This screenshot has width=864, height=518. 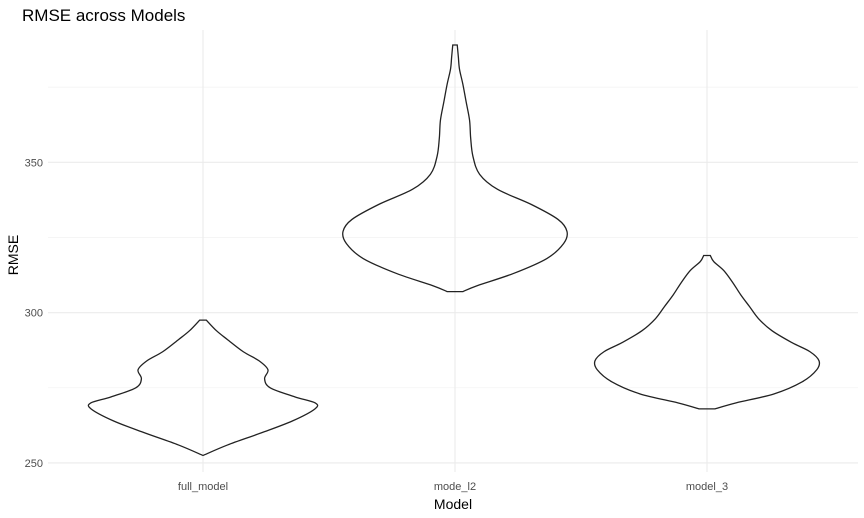 What do you see at coordinates (34, 163) in the screenshot?
I see `y-tick-label: 350` at bounding box center [34, 163].